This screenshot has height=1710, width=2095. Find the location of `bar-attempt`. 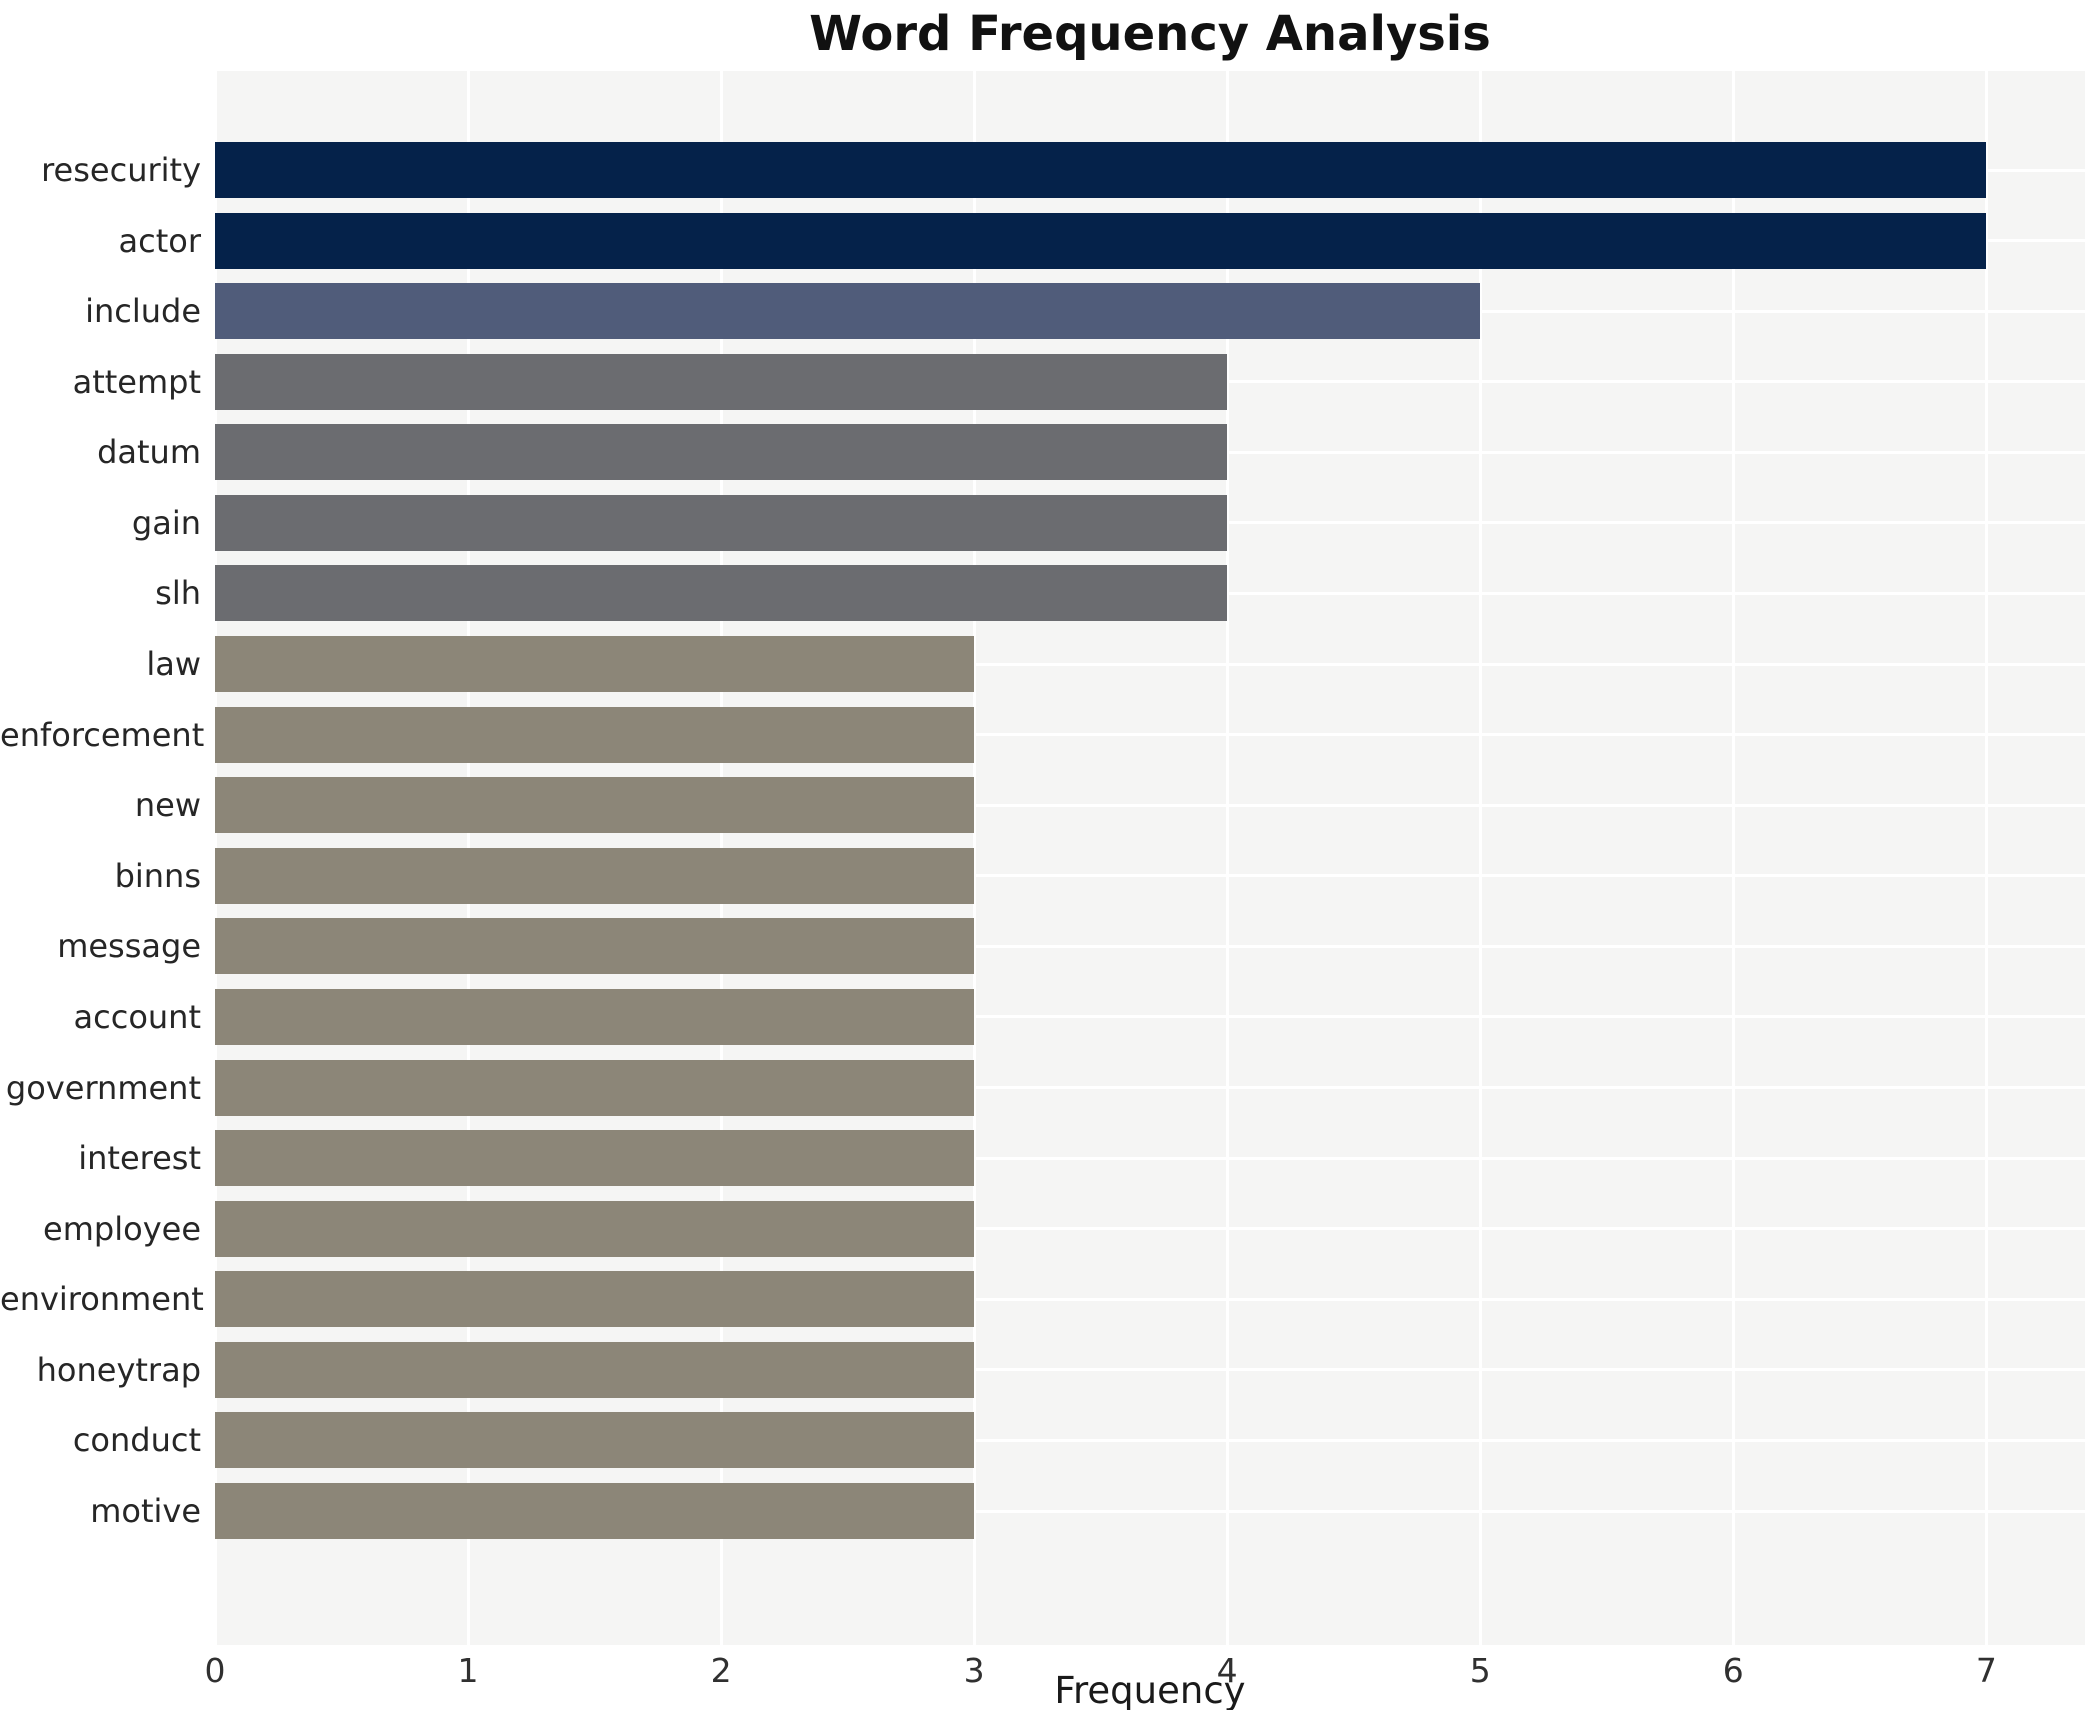

bar-attempt is located at coordinates (721, 381).